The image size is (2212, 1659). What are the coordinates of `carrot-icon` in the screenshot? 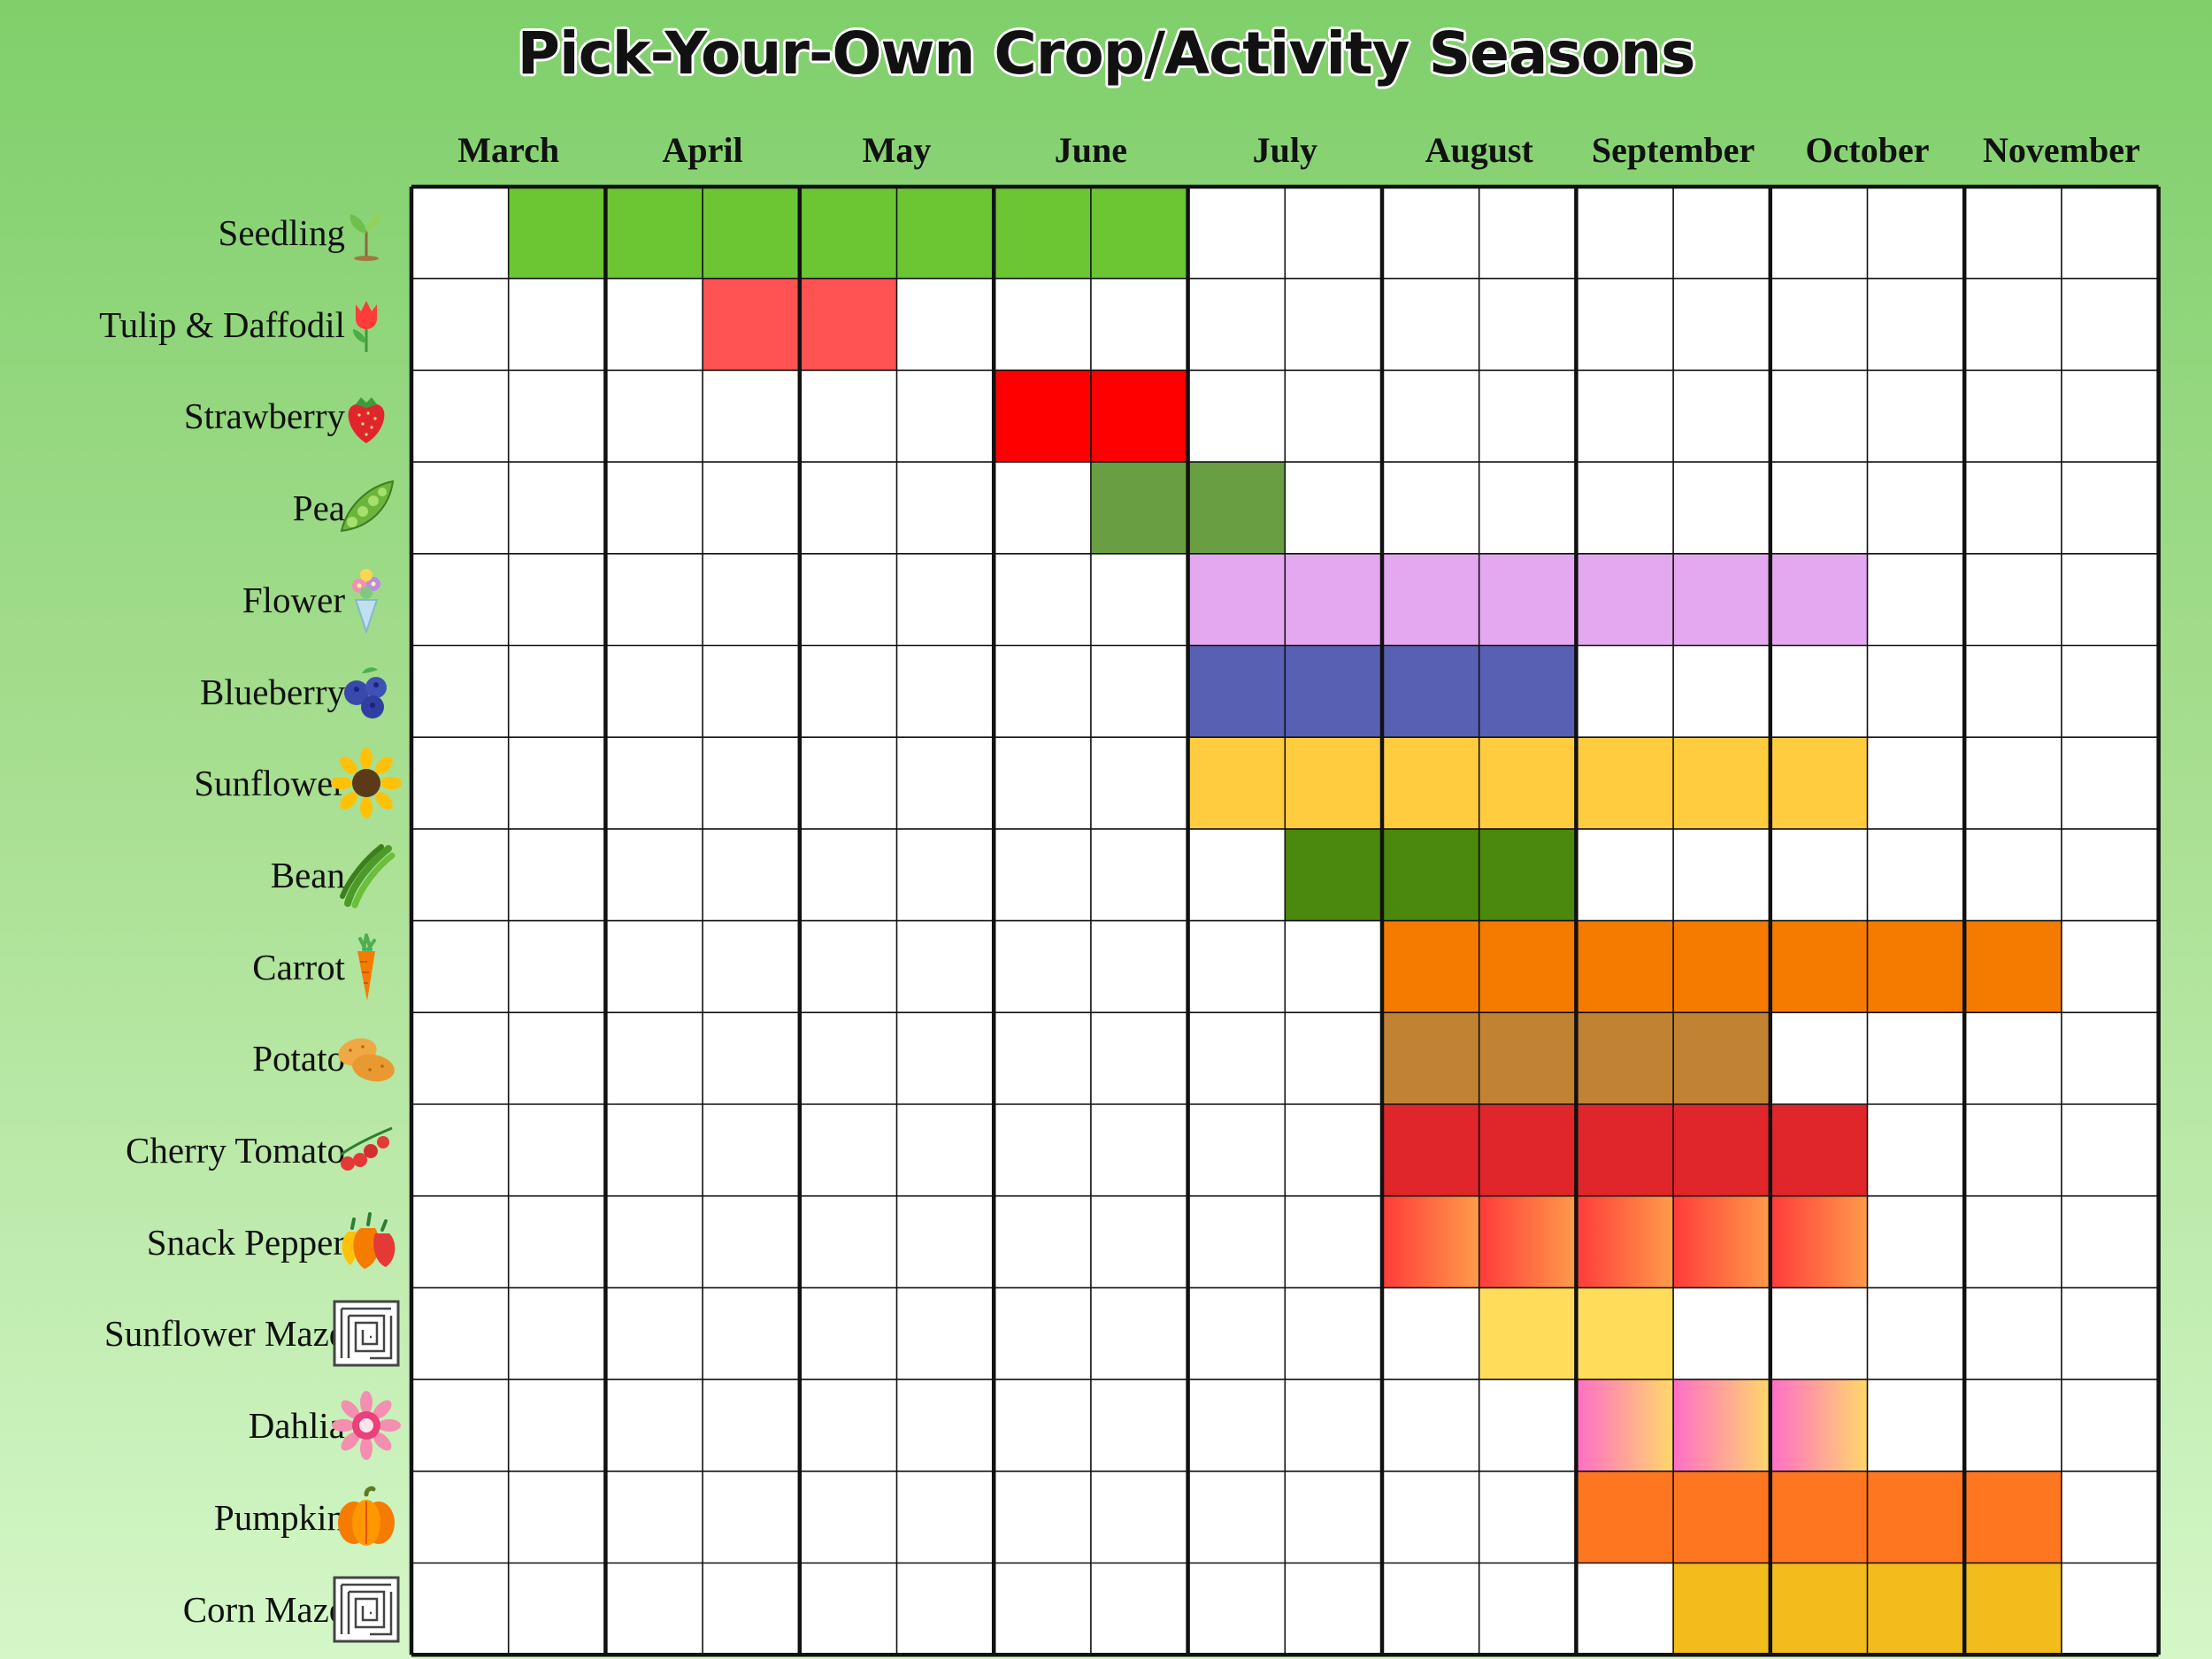 It's located at (366, 967).